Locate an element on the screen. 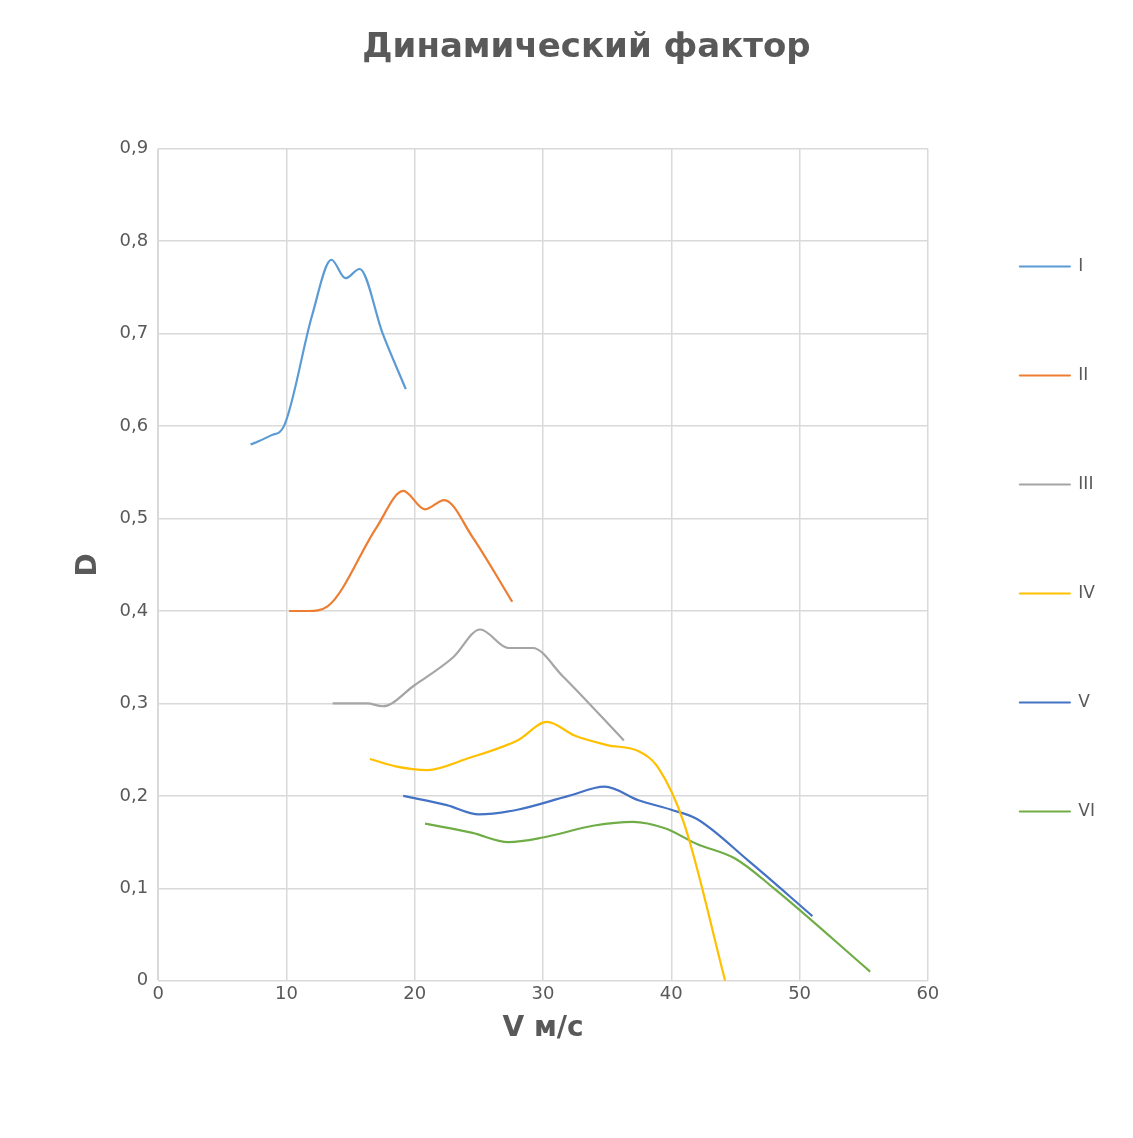 The height and width of the screenshot is (1138, 1133). x-tick-label: 20 is located at coordinates (415, 993).